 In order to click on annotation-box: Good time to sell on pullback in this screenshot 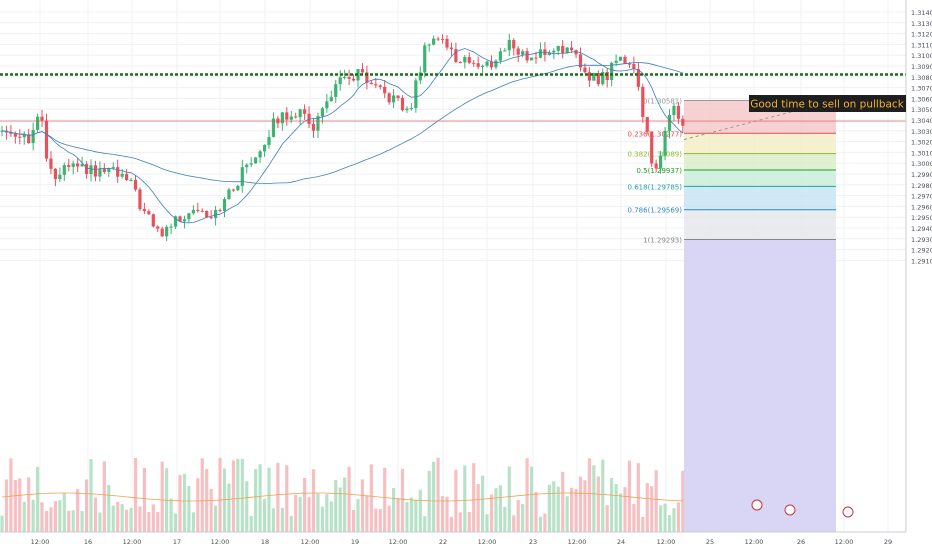, I will do `click(827, 103)`.